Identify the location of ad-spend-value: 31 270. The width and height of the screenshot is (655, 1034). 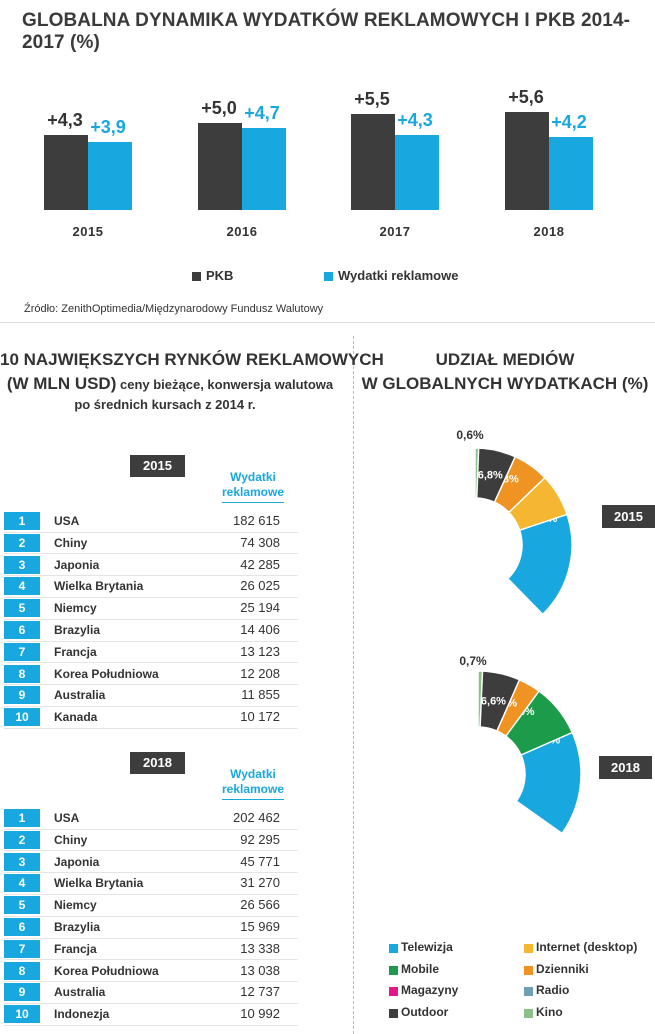
(260, 883).